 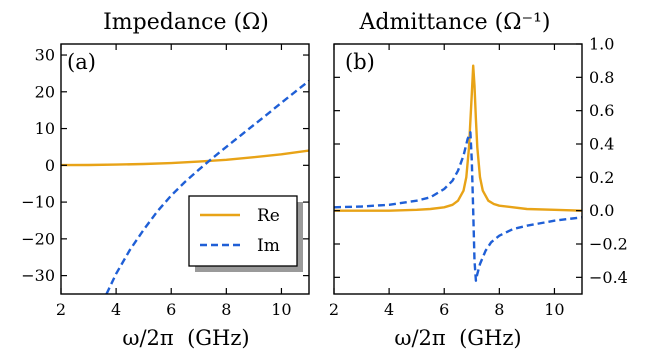 I want to click on panel-a-ytick-label: 0, so click(x=50, y=165).